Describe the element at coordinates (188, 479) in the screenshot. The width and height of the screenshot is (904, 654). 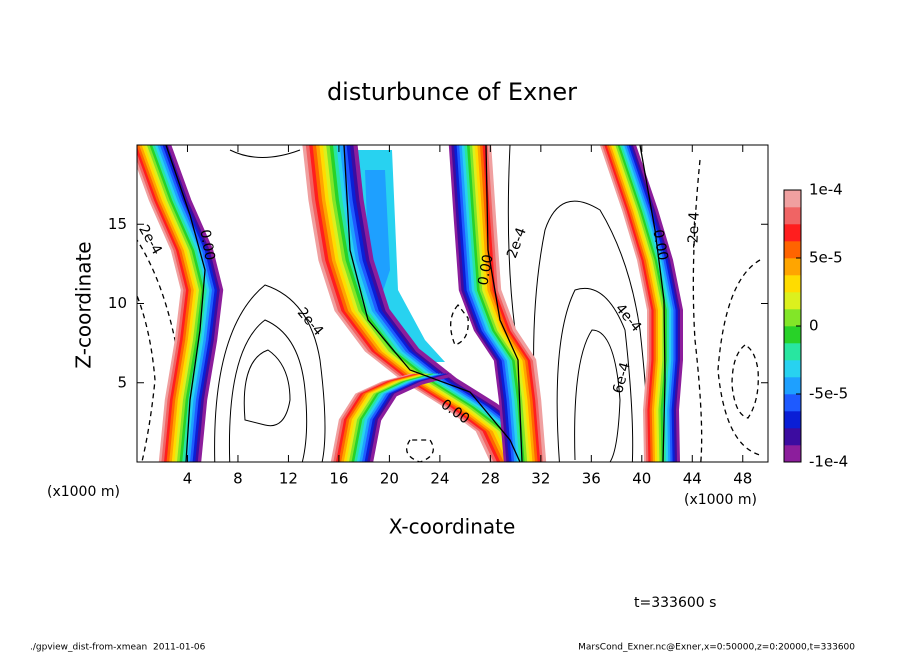
I see `x-tick-label: 4` at that location.